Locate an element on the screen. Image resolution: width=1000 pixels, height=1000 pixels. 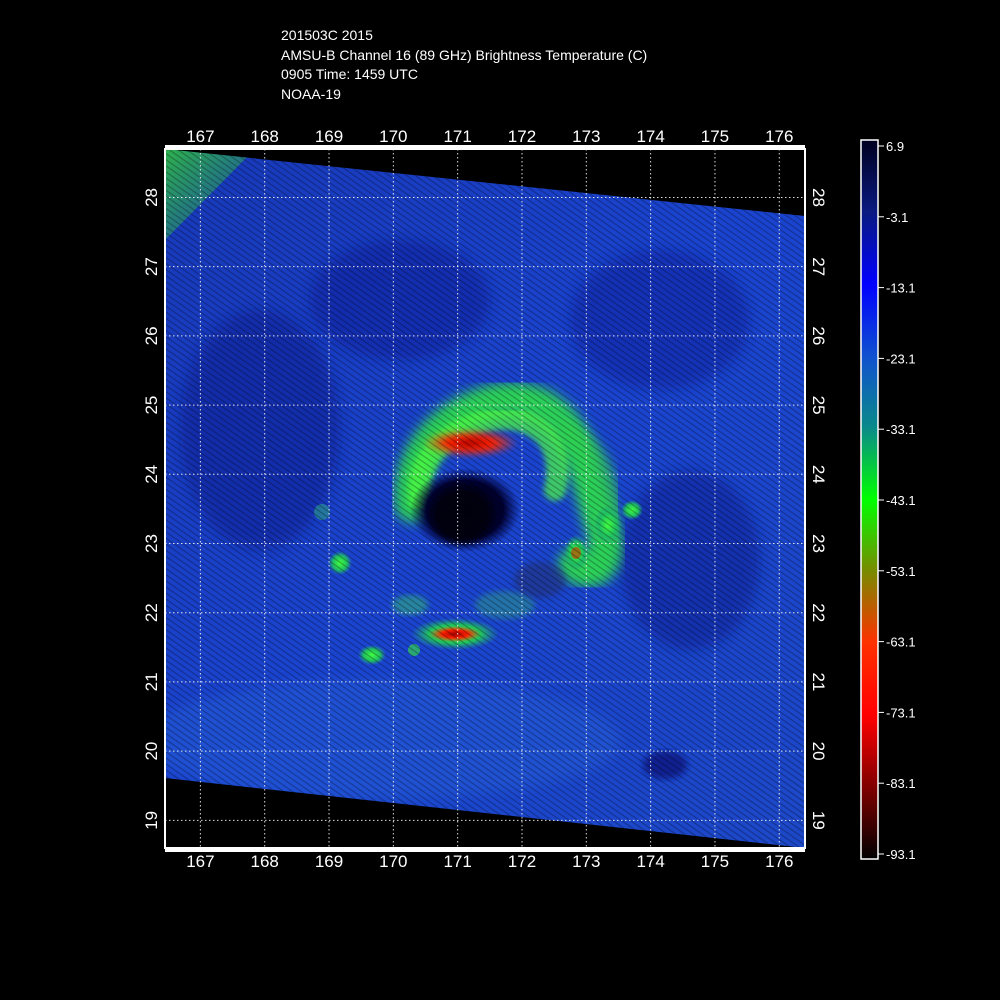
lon-label-bottom: 173 is located at coordinates (586, 861).